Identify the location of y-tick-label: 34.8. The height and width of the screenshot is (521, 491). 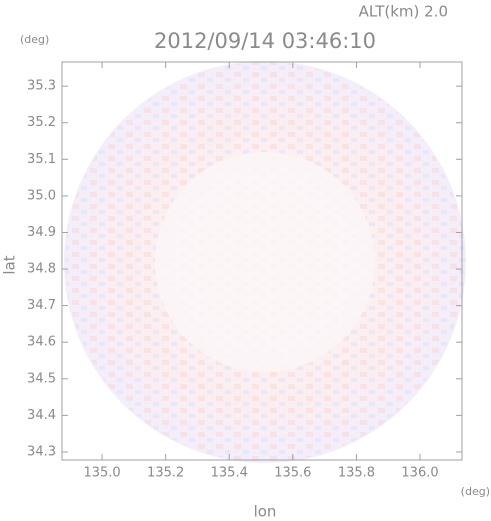
(41, 269).